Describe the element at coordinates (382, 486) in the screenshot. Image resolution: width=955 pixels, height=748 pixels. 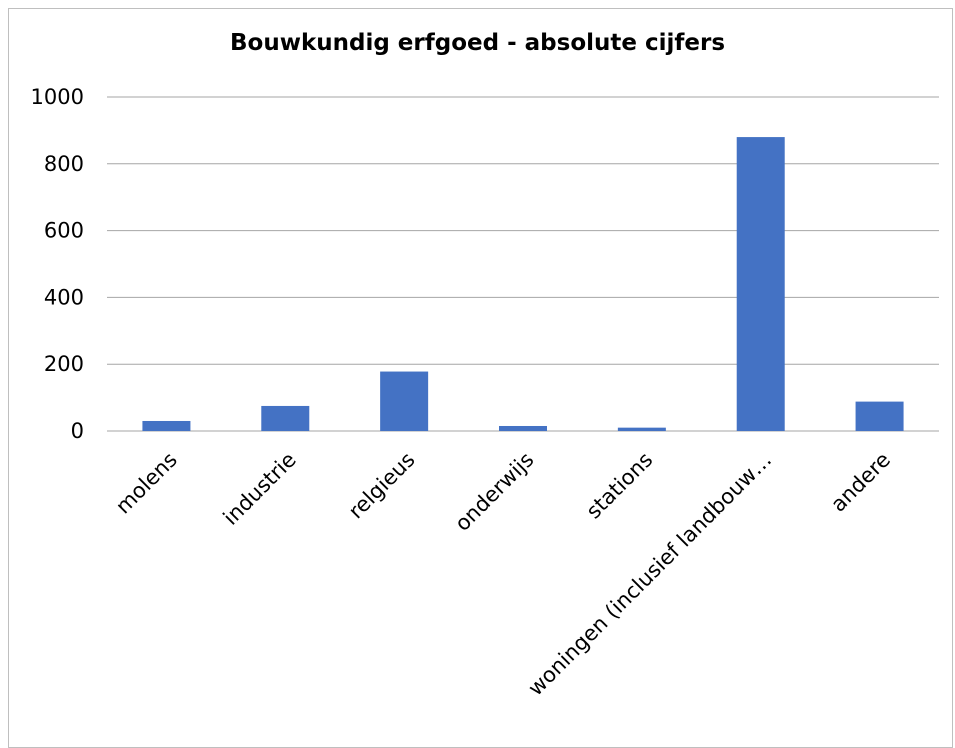
I see `x-tick-label: relgieus` at that location.